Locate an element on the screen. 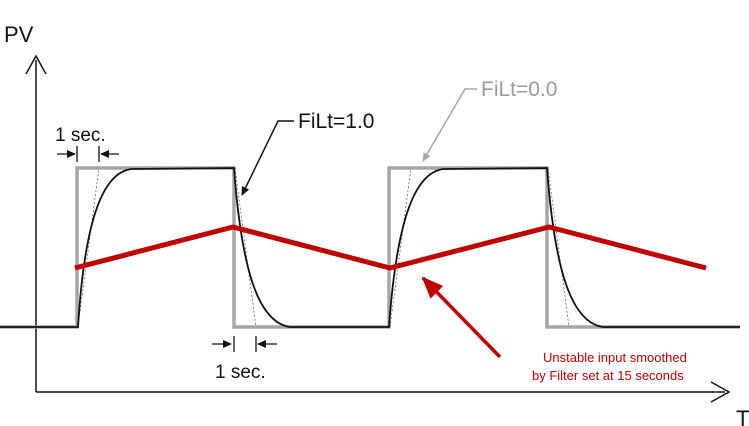 This screenshot has height=426, width=749. one-sec-label-bottom: 1 sec. is located at coordinates (240, 372).